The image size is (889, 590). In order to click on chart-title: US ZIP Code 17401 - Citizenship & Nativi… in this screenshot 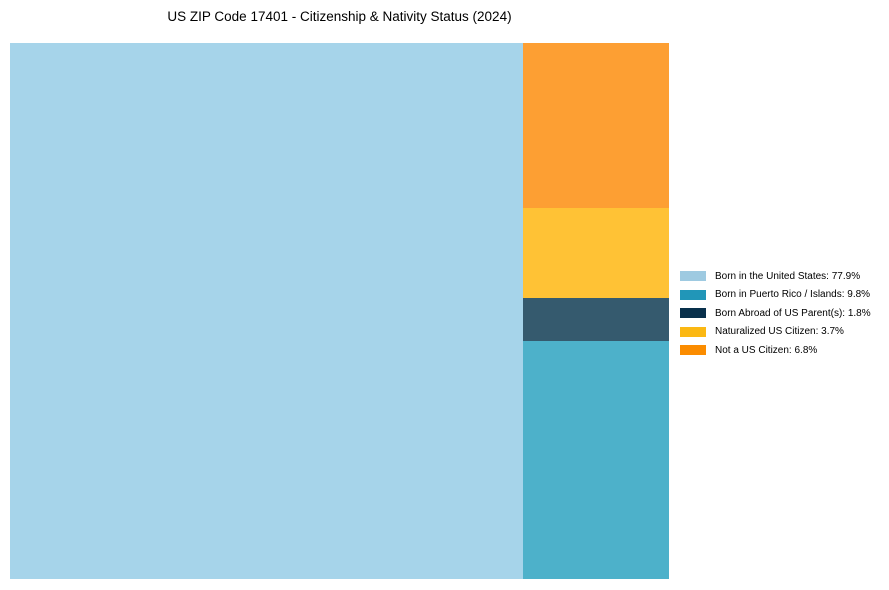, I will do `click(339, 16)`.